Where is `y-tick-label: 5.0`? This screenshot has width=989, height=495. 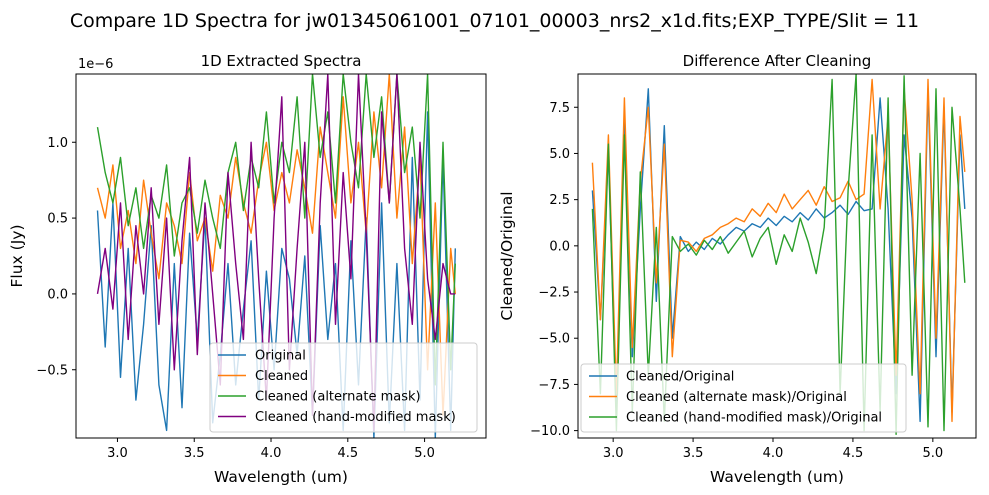
y-tick-label: 5.0 is located at coordinates (559, 154).